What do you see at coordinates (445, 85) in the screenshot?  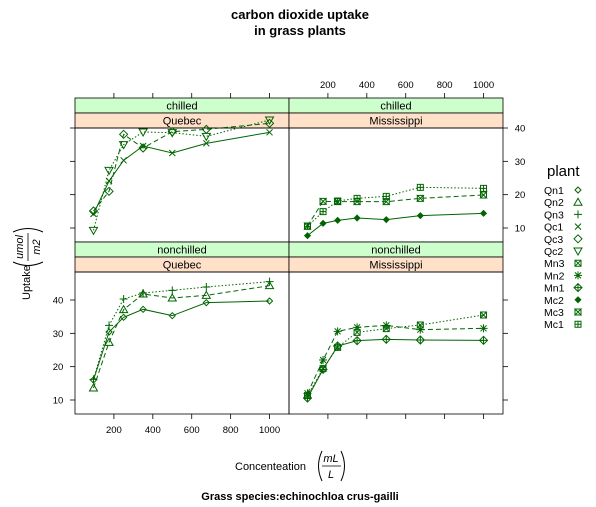 I see `x-tick-label-top: 800` at bounding box center [445, 85].